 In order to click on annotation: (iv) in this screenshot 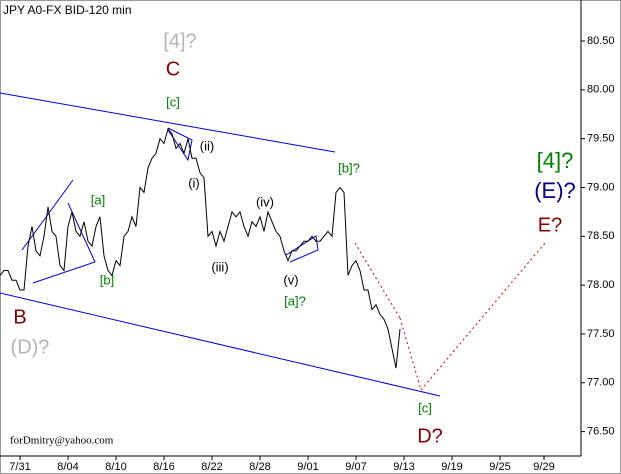, I will do `click(265, 201)`.